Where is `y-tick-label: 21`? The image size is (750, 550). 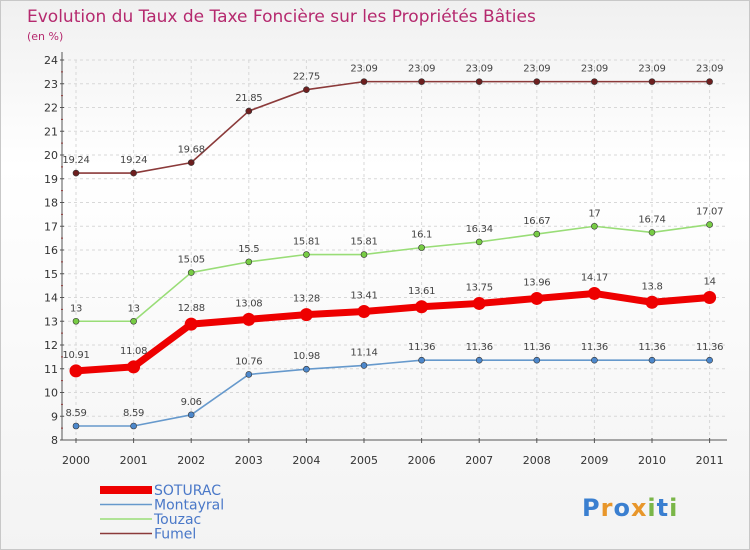 y-tick-label: 21 is located at coordinates (51, 131).